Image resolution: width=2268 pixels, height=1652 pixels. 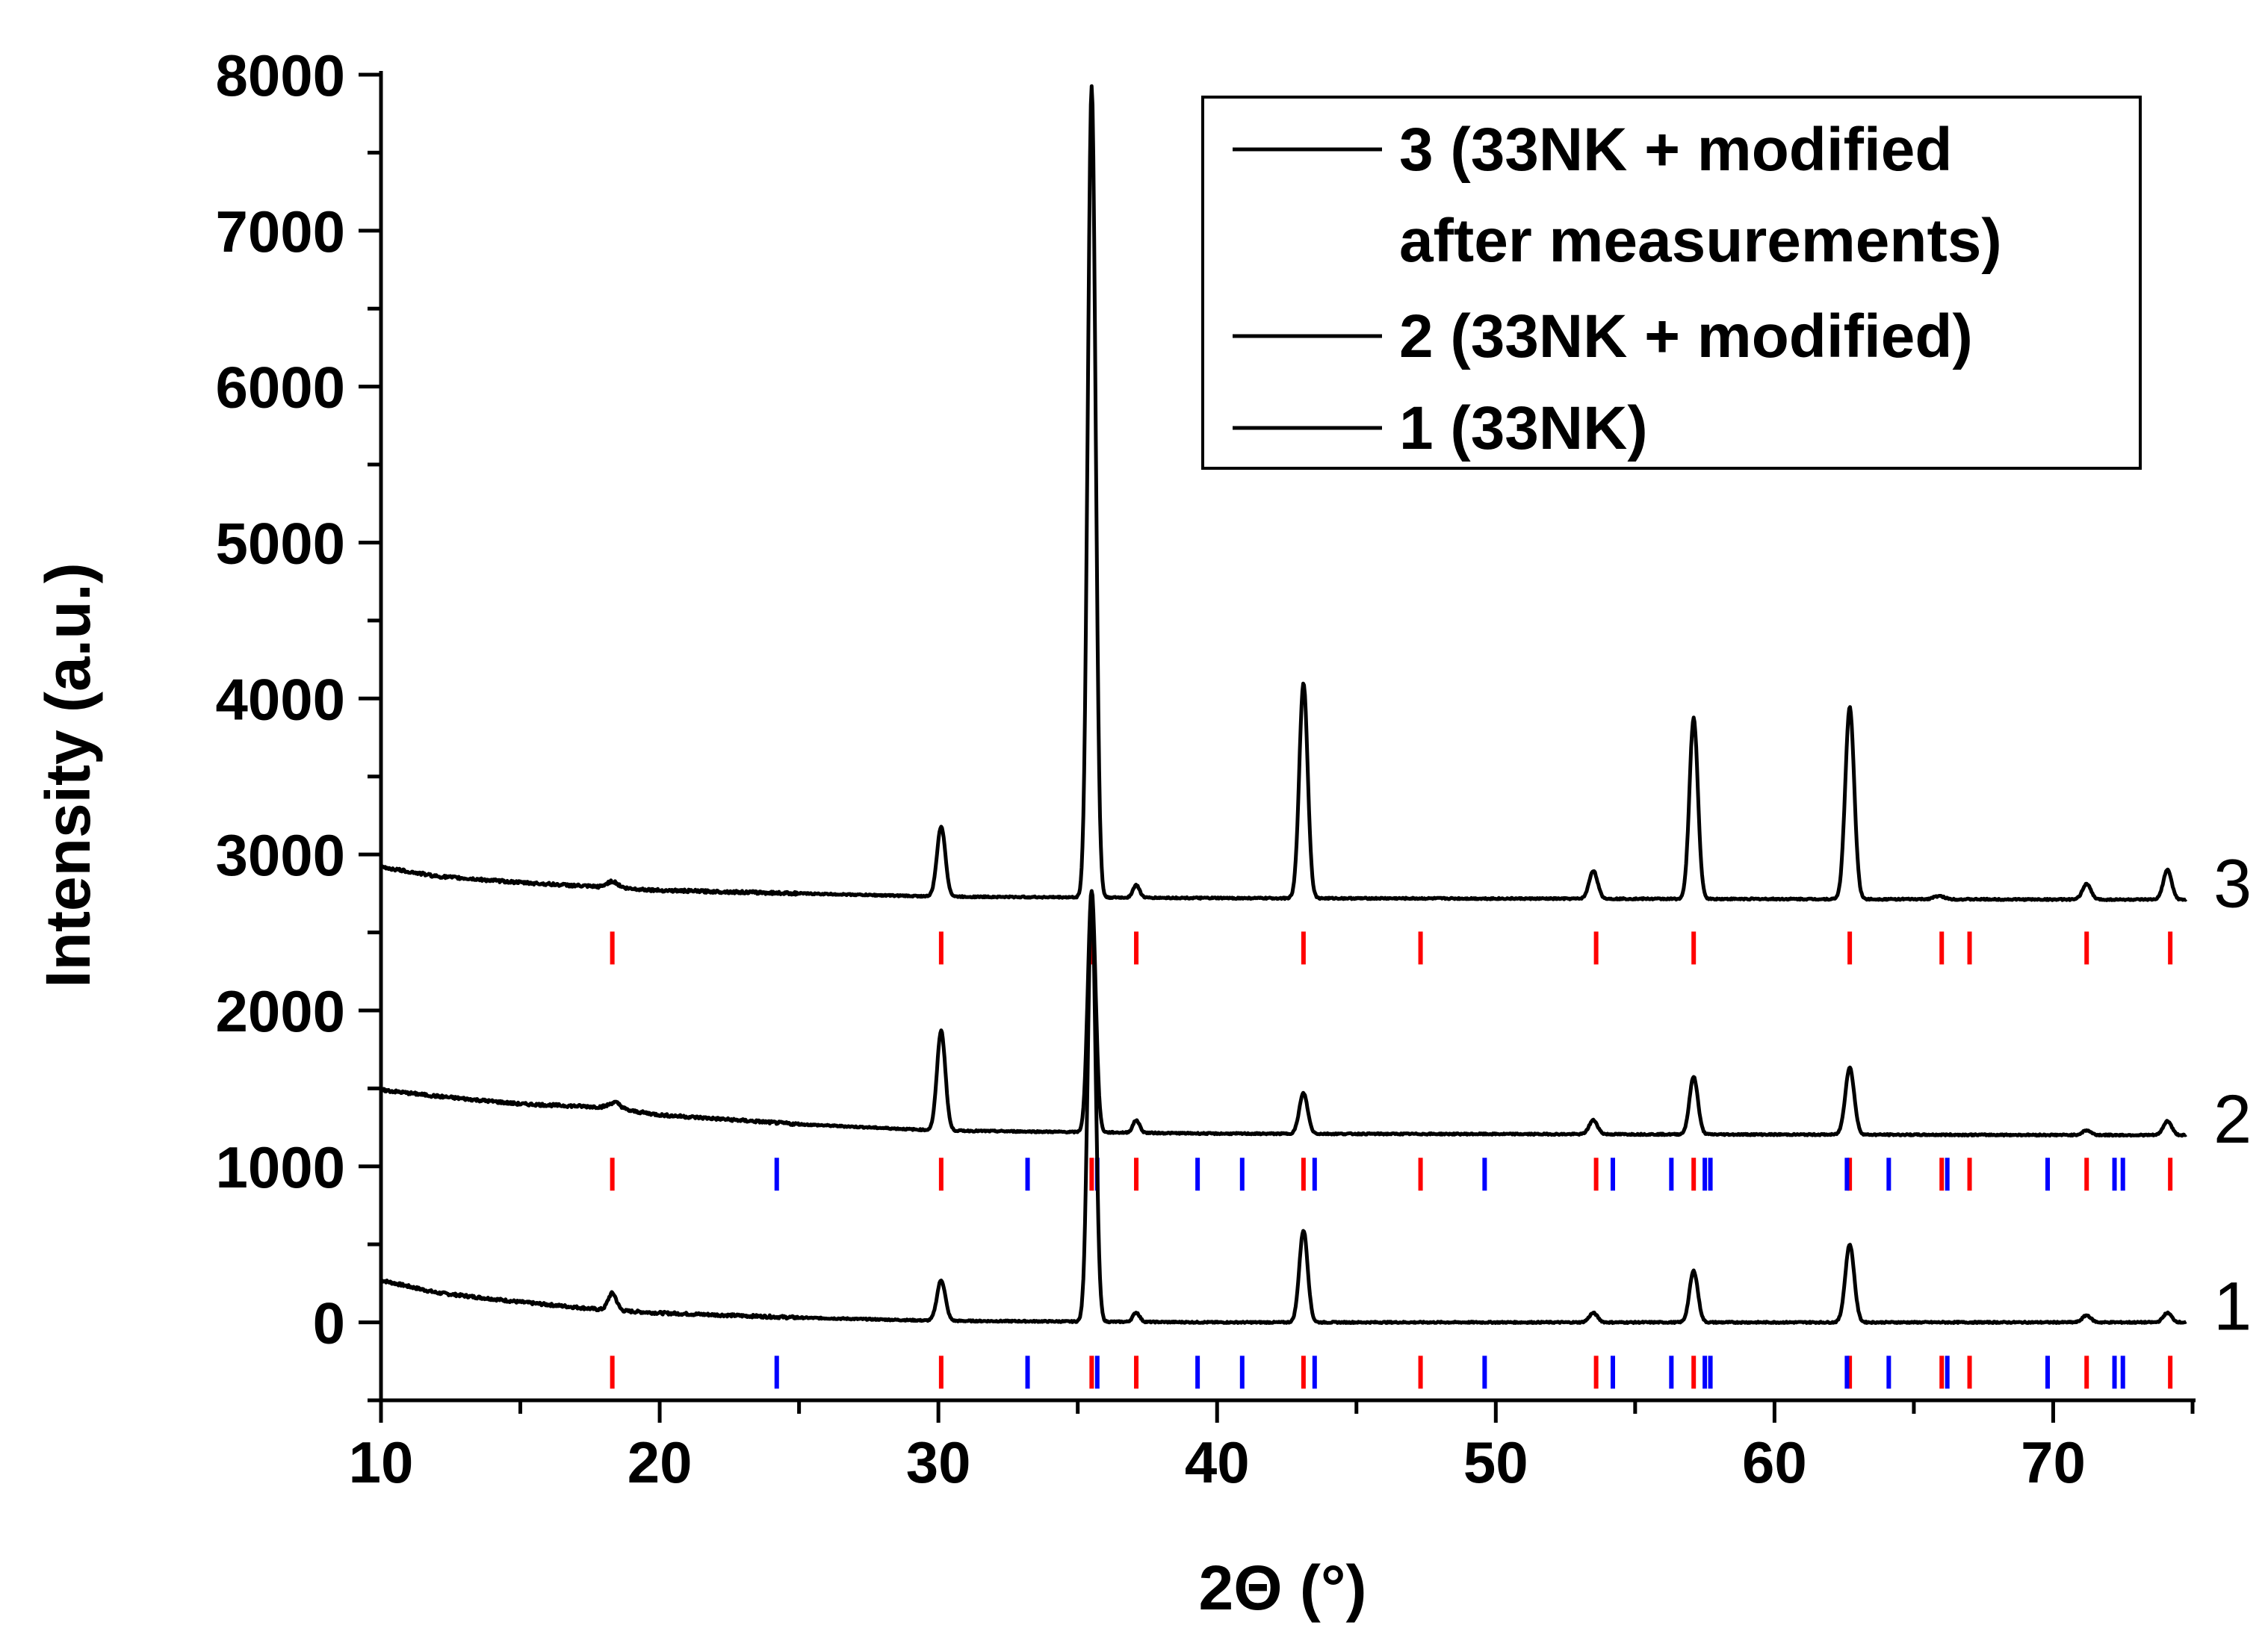 What do you see at coordinates (1686, 336) in the screenshot?
I see `legend-label: 2 (33NK + modified)` at bounding box center [1686, 336].